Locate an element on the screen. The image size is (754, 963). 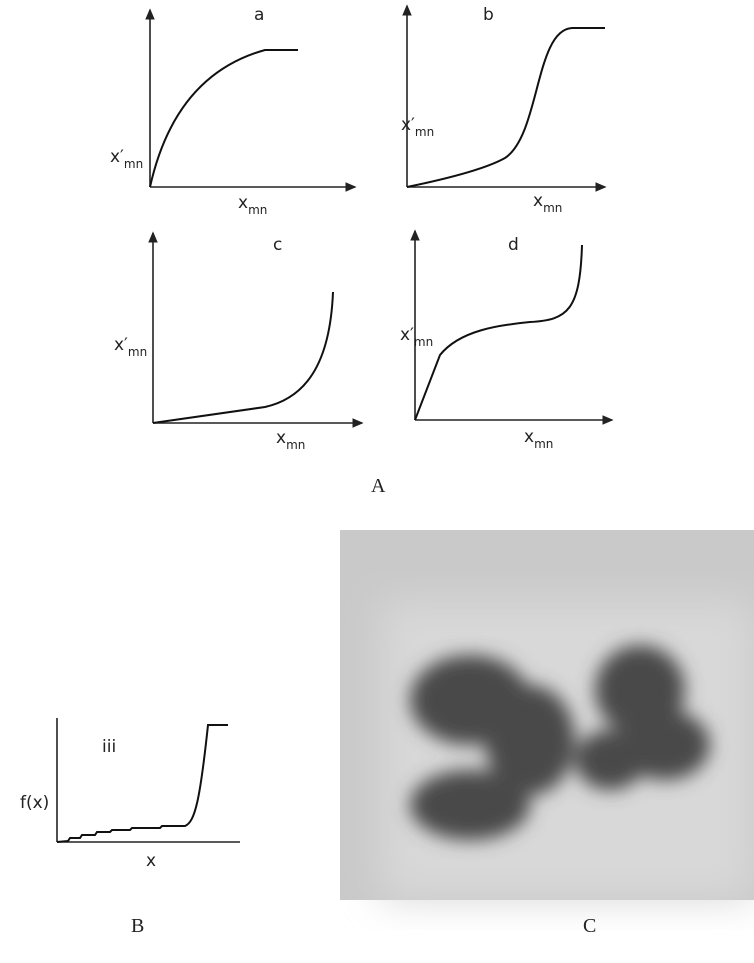
panel-b: b x′mn xmn is located at coordinates (504, 109).